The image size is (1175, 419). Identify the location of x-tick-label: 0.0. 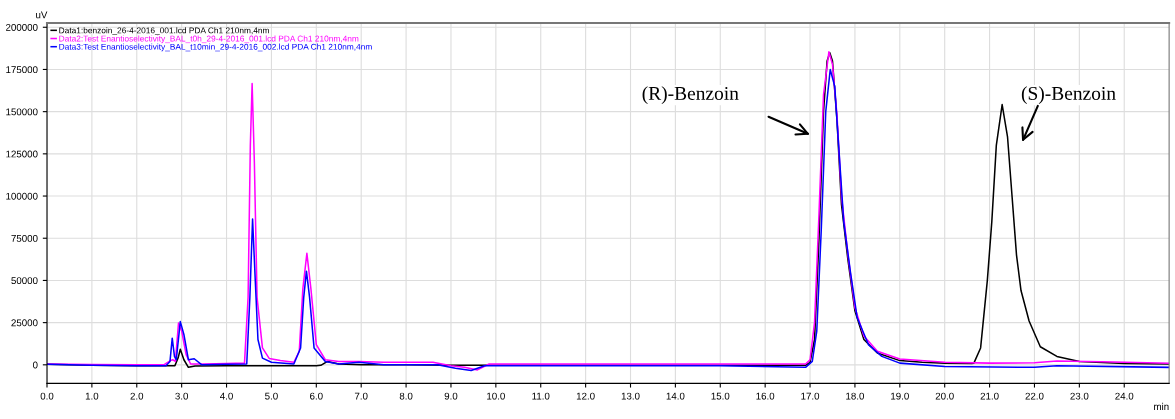
(47, 396).